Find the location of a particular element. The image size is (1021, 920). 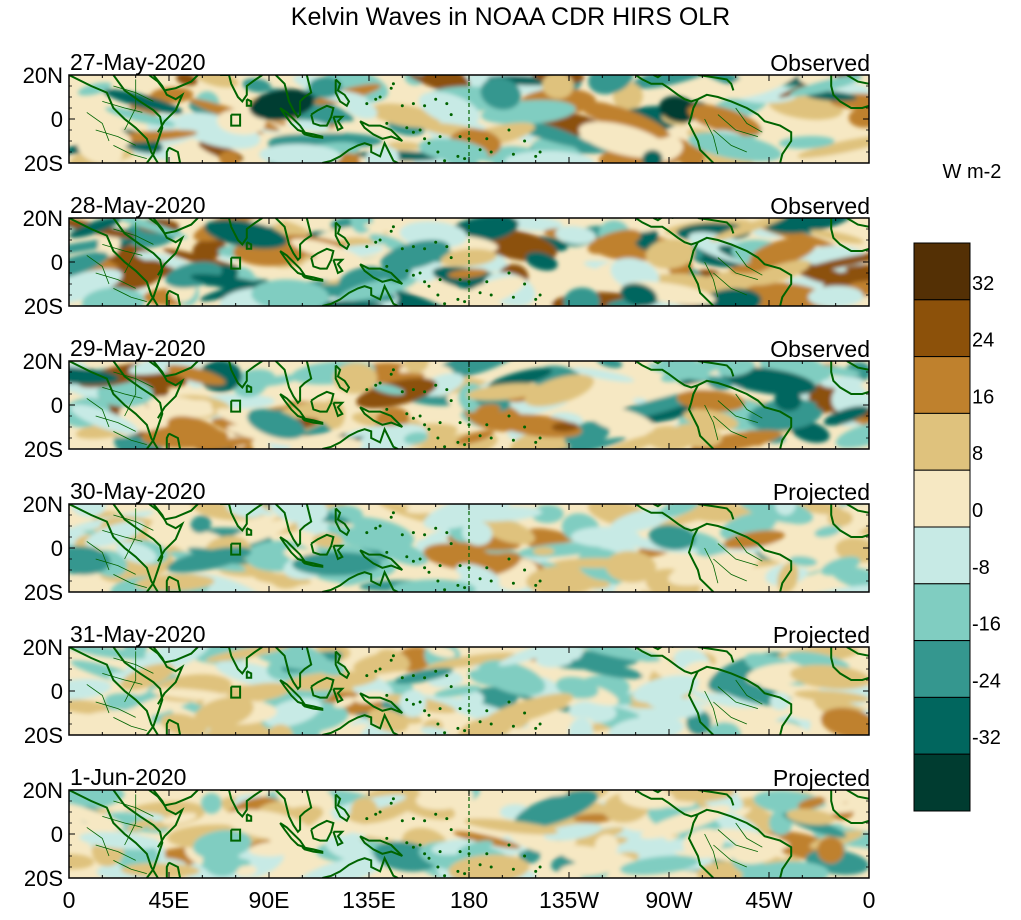

panel-3: 20N 0 20S 29-May-2020 Observed is located at coordinates (446, 398).